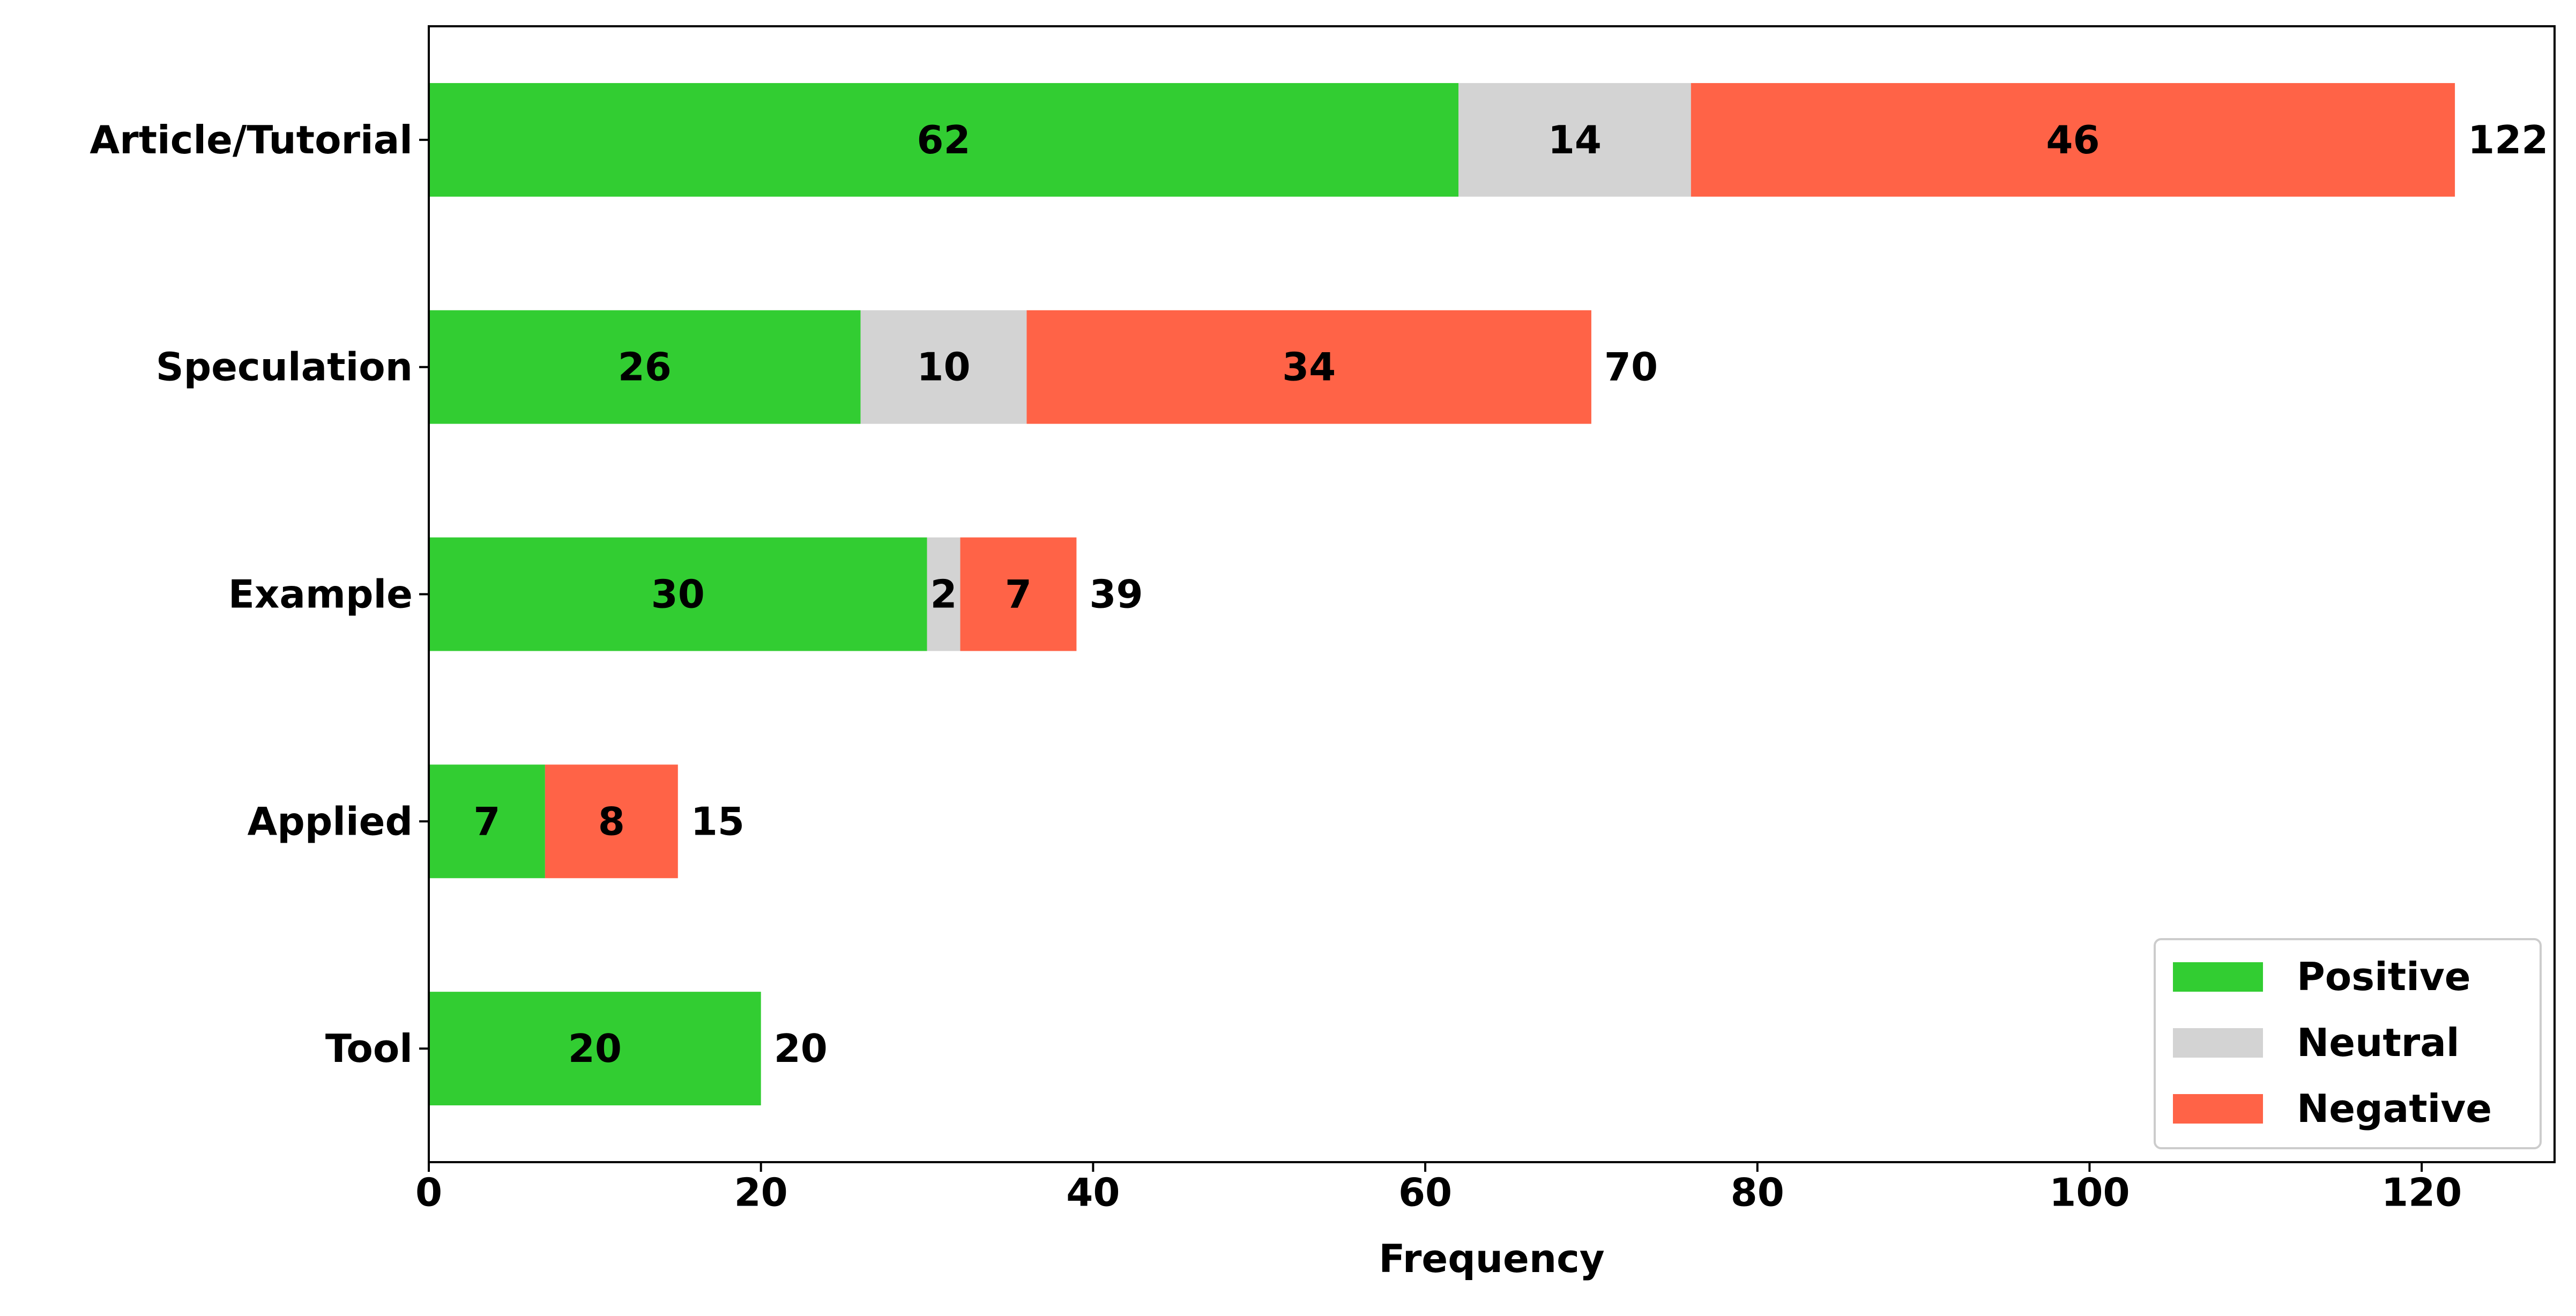 This screenshot has width=2576, height=1316. I want to click on bar-speculation-neutral, so click(943, 367).